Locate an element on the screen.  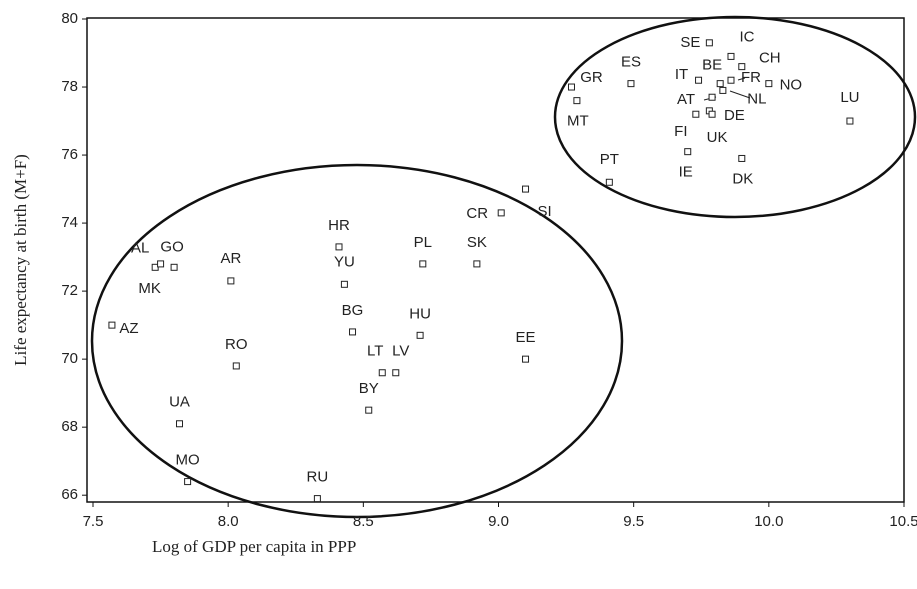
point-label: FR is located at coordinates (751, 77).